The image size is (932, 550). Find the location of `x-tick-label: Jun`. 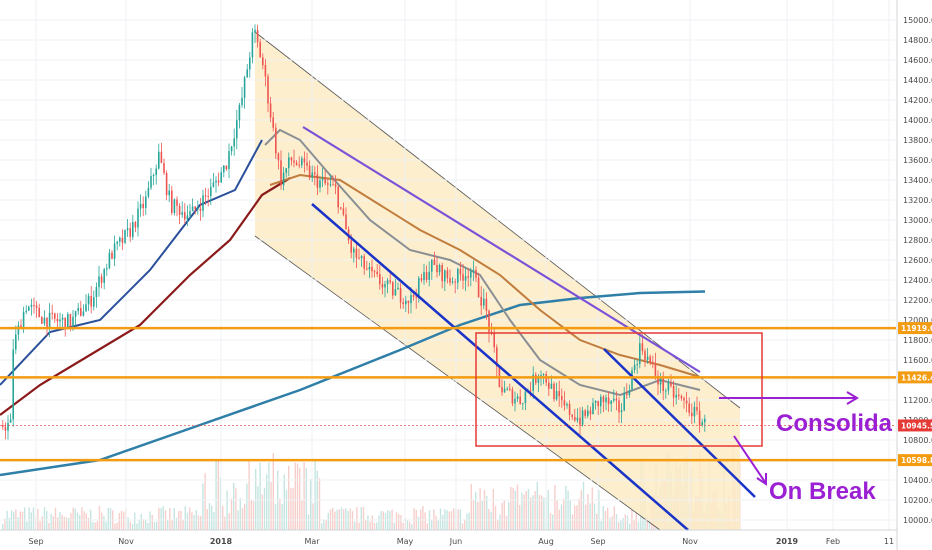

x-tick-label: Jun is located at coordinates (456, 541).